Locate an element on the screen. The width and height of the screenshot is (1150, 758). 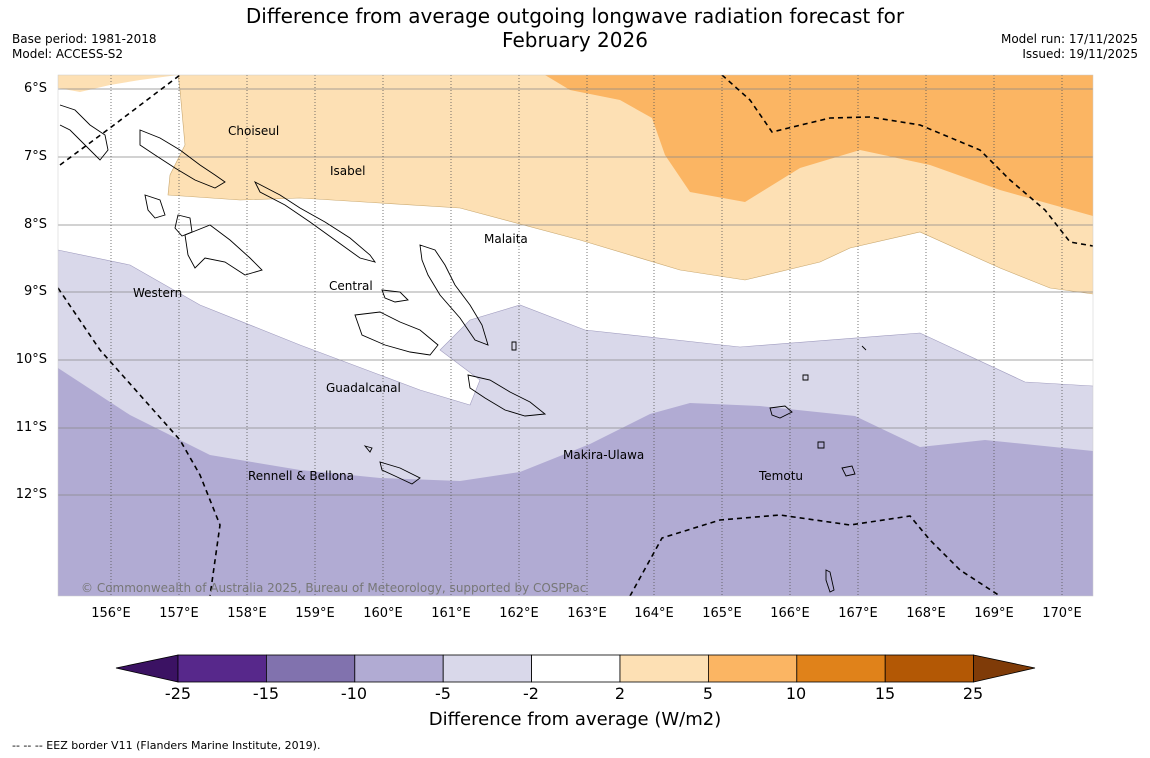
lon-label-167e: 167°E is located at coordinates (858, 613).